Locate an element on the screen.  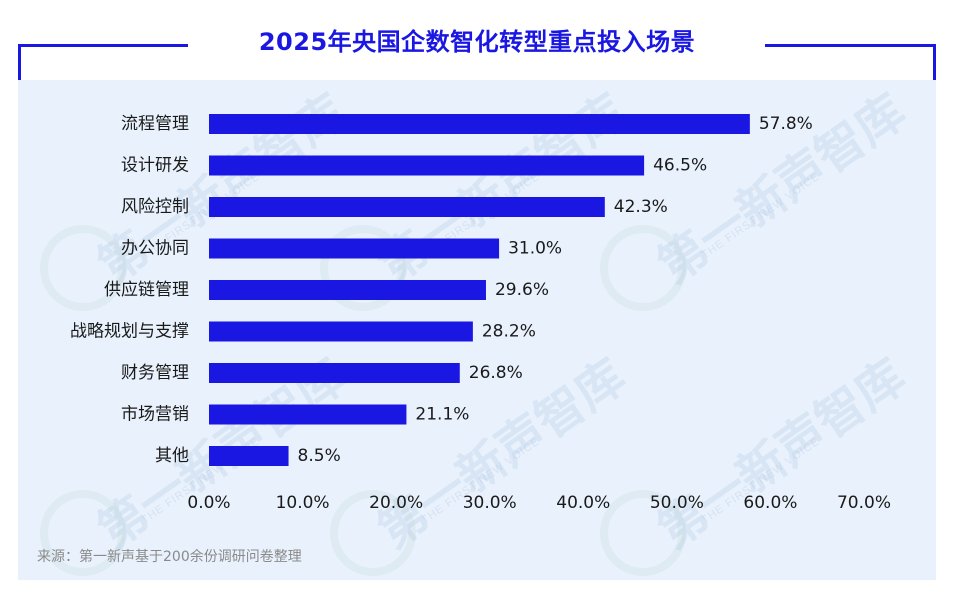
x-tick-label: 70.0% is located at coordinates (864, 503).